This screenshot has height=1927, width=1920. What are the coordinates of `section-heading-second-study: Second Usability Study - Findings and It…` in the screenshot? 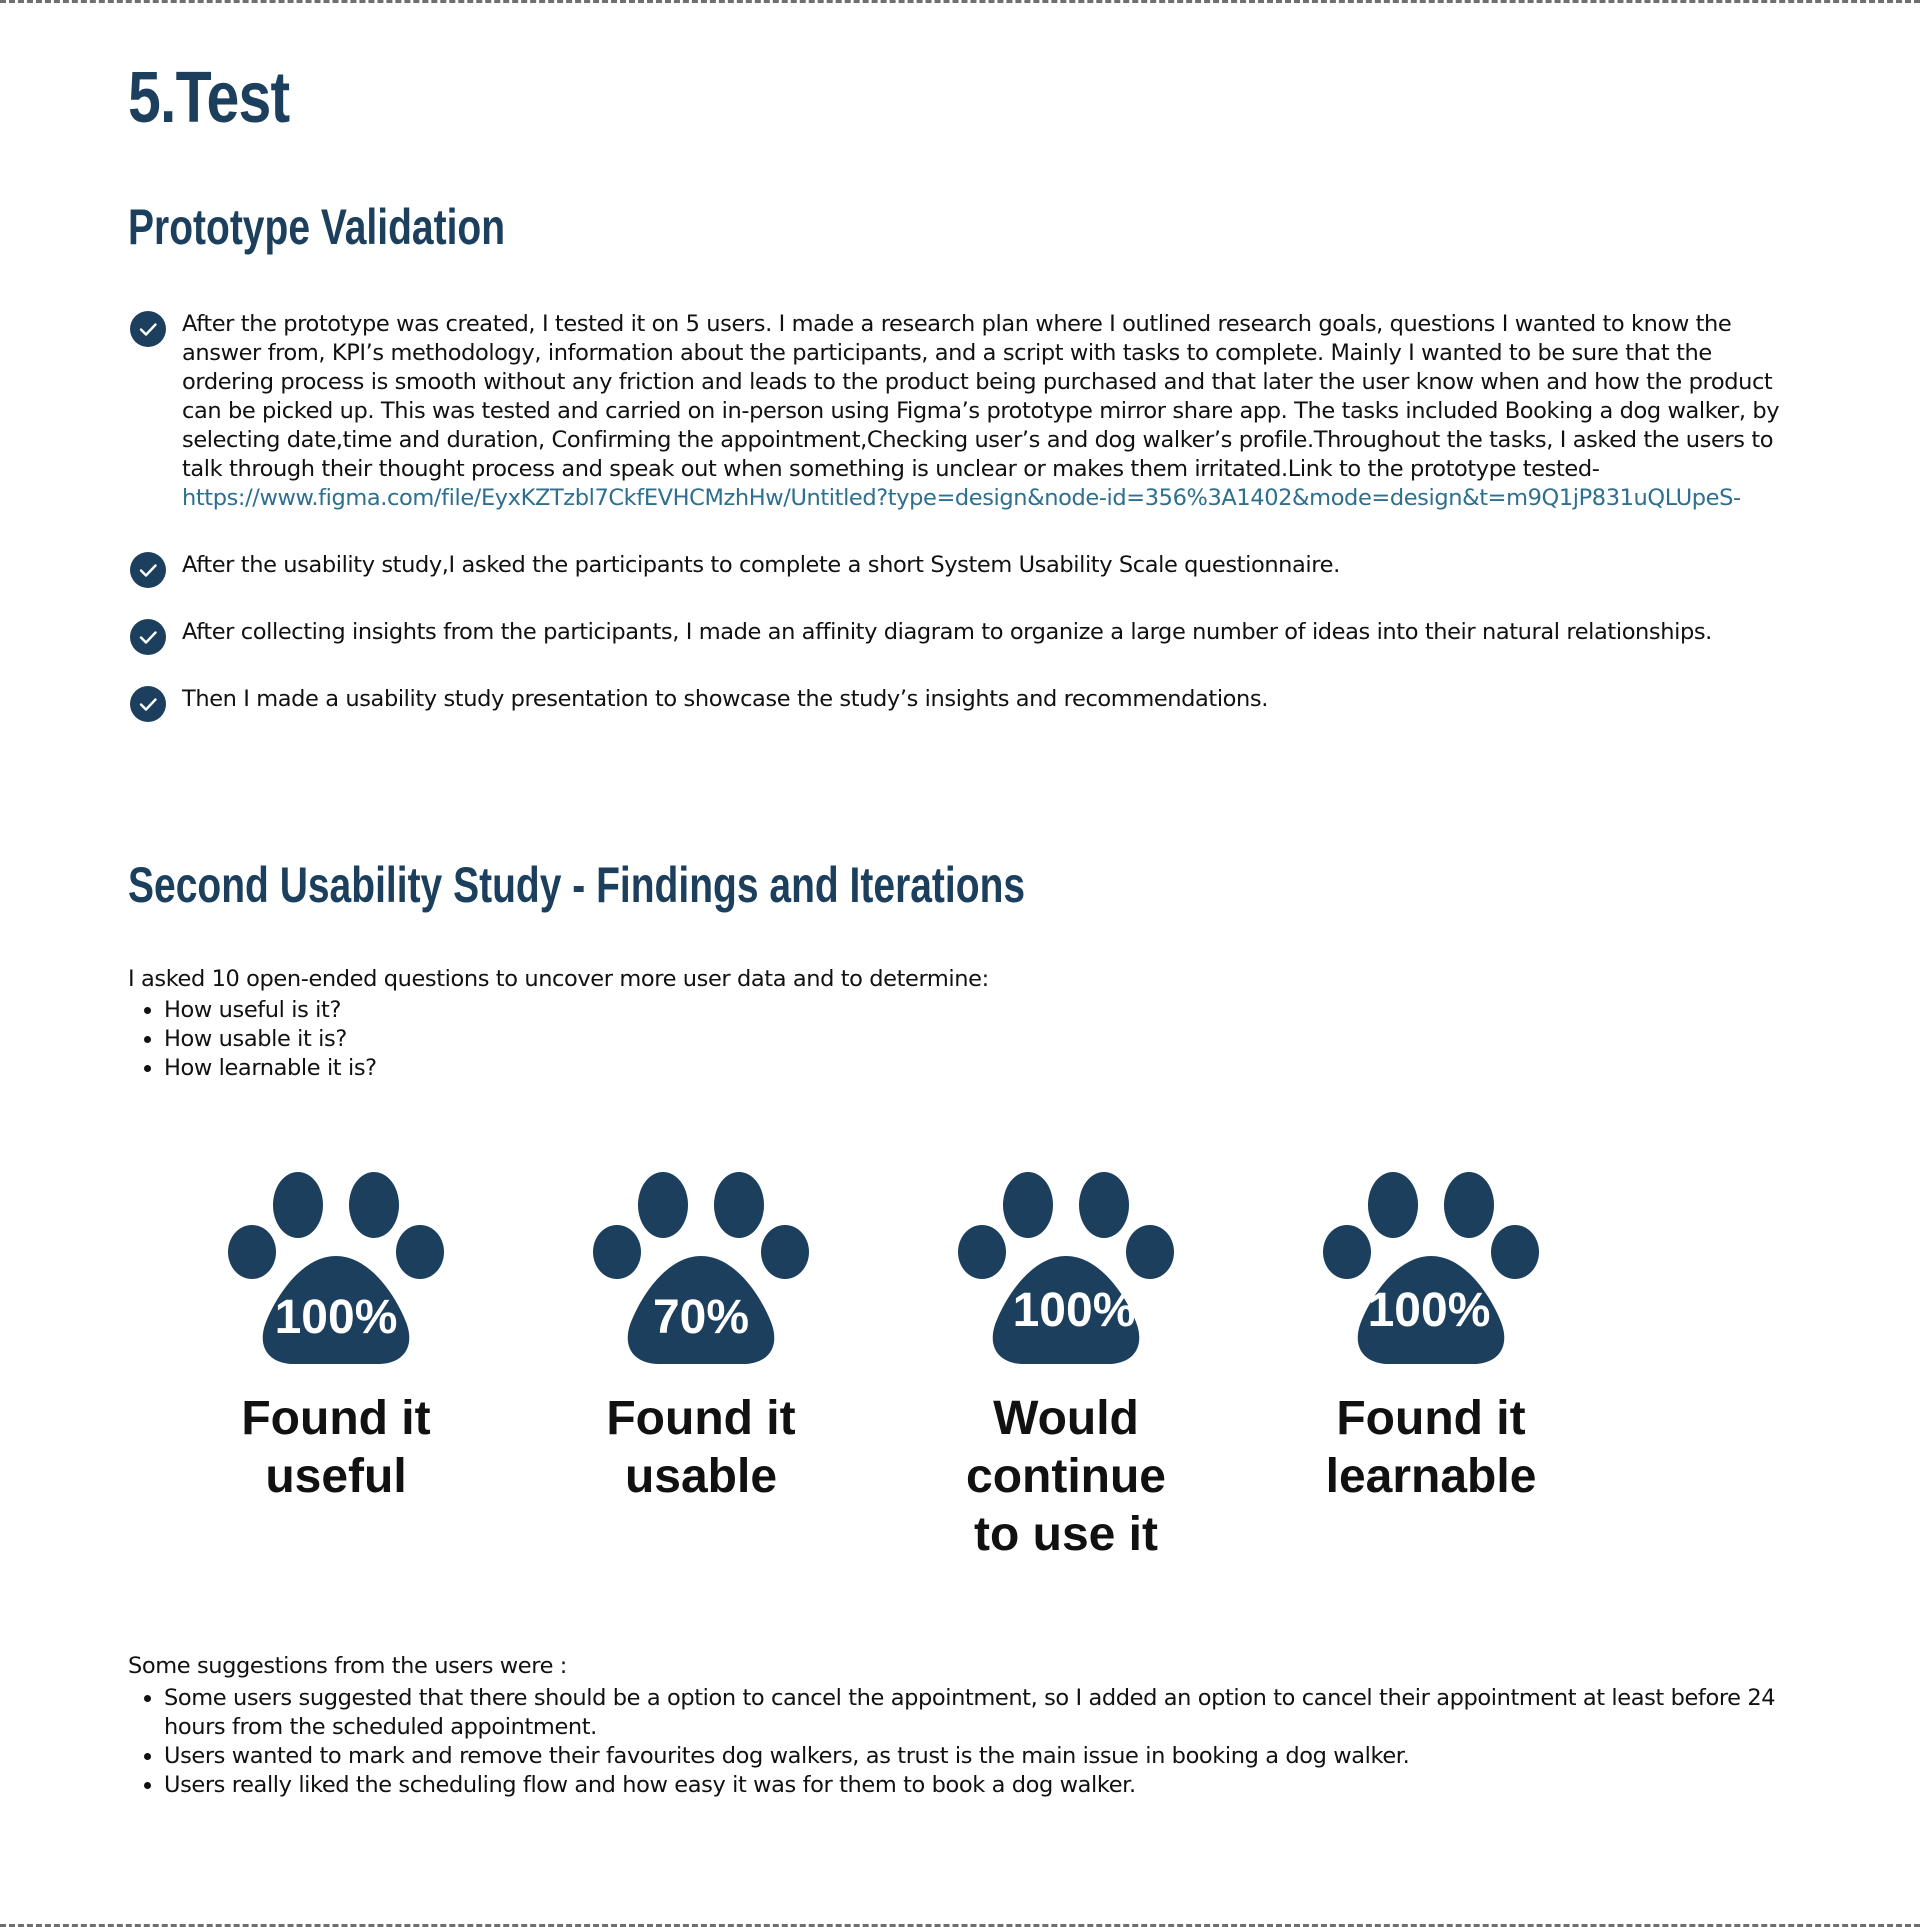 It's located at (577, 885).